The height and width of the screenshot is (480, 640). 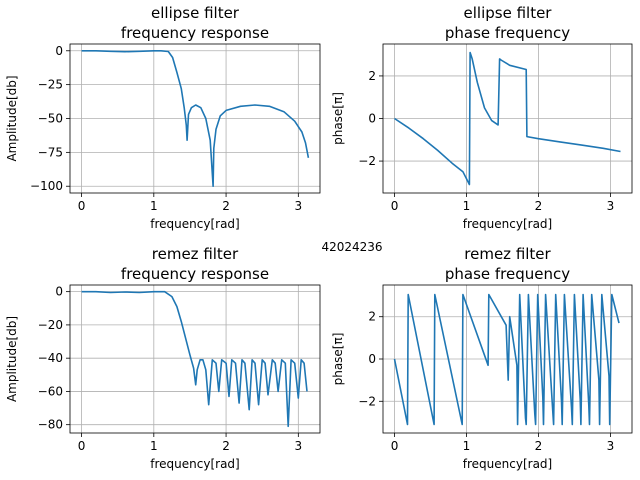 I want to click on y-tick-label: −60, so click(x=50, y=391).